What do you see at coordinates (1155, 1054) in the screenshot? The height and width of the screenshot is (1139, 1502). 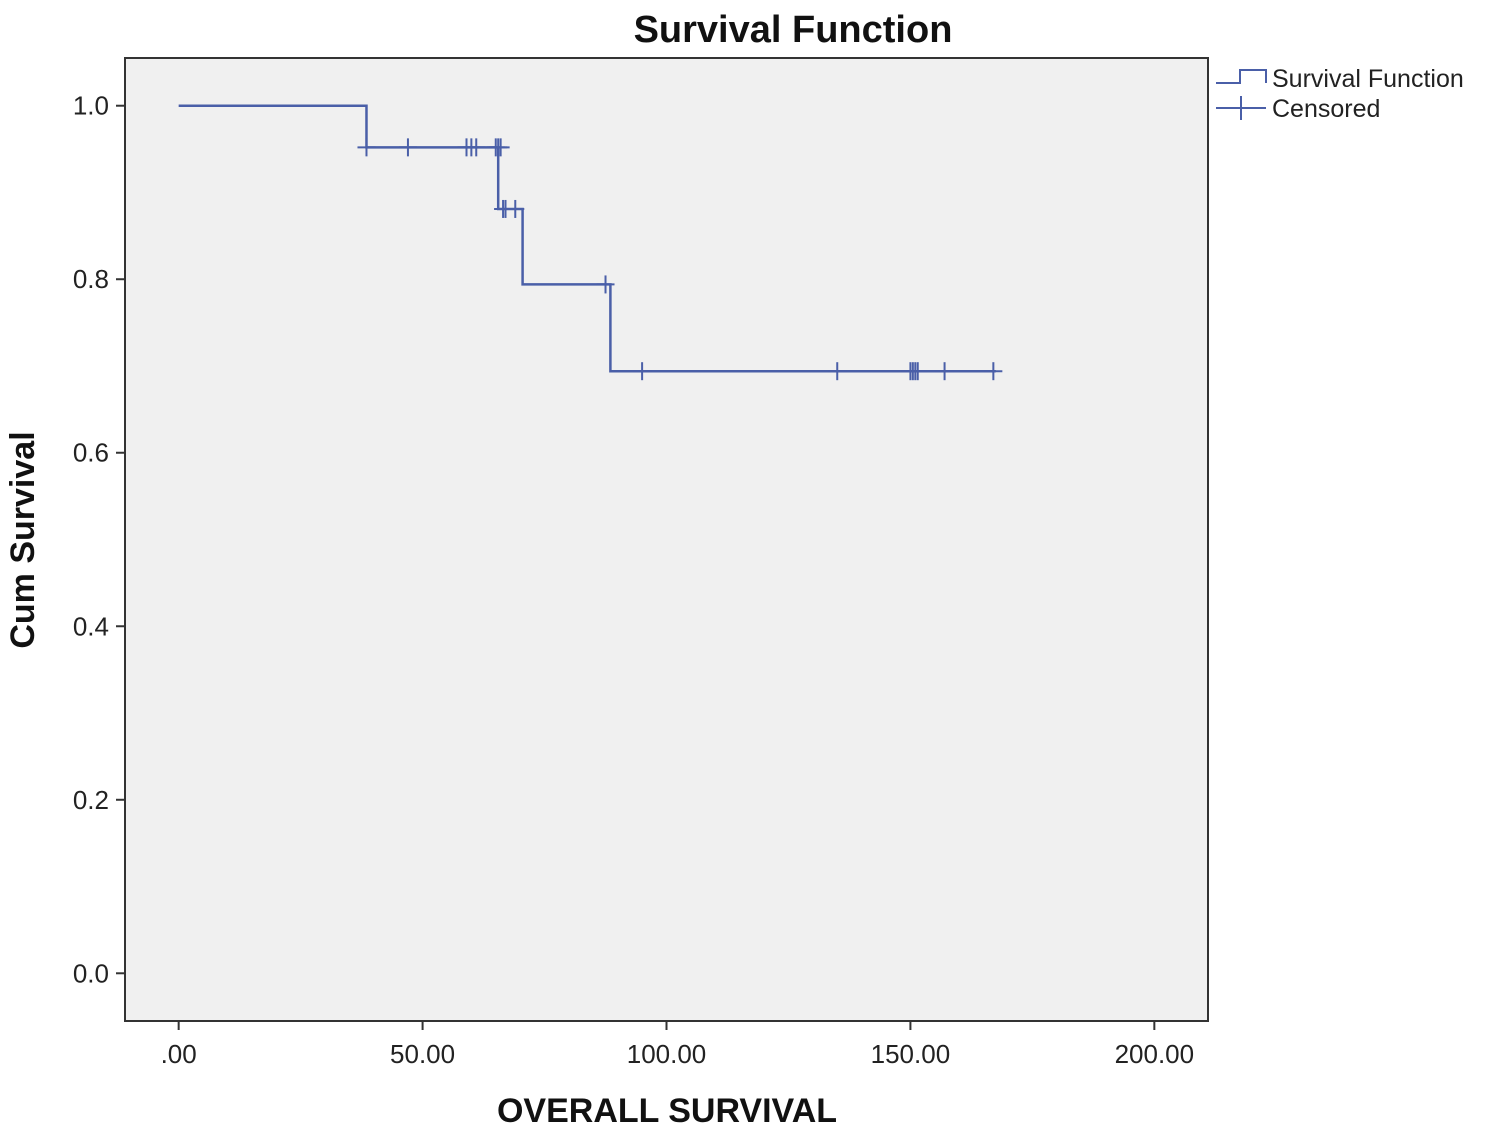 I see `x-tick-label: 200.00` at bounding box center [1155, 1054].